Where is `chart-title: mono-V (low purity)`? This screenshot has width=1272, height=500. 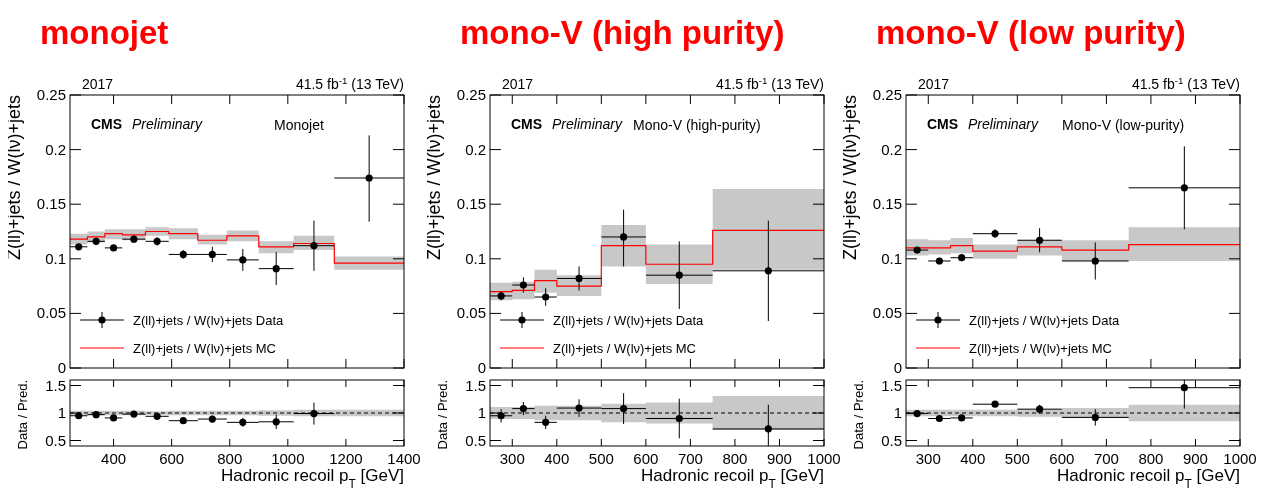
chart-title: mono-V (low purity) is located at coordinates (1031, 32).